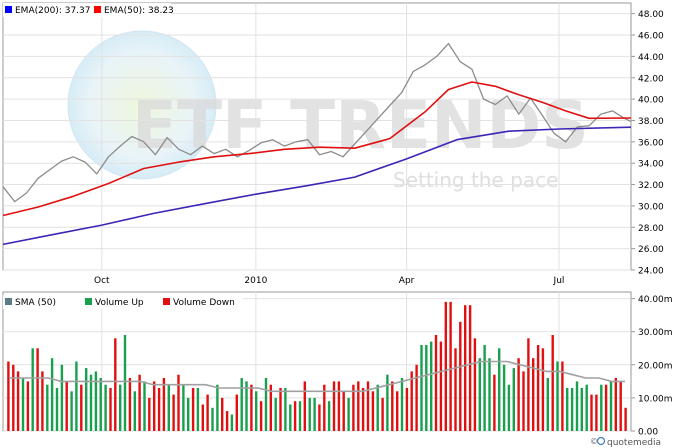 This screenshot has width=673, height=448. What do you see at coordinates (651, 37) in the screenshot?
I see `price-y-tick-label: 46.00` at bounding box center [651, 37].